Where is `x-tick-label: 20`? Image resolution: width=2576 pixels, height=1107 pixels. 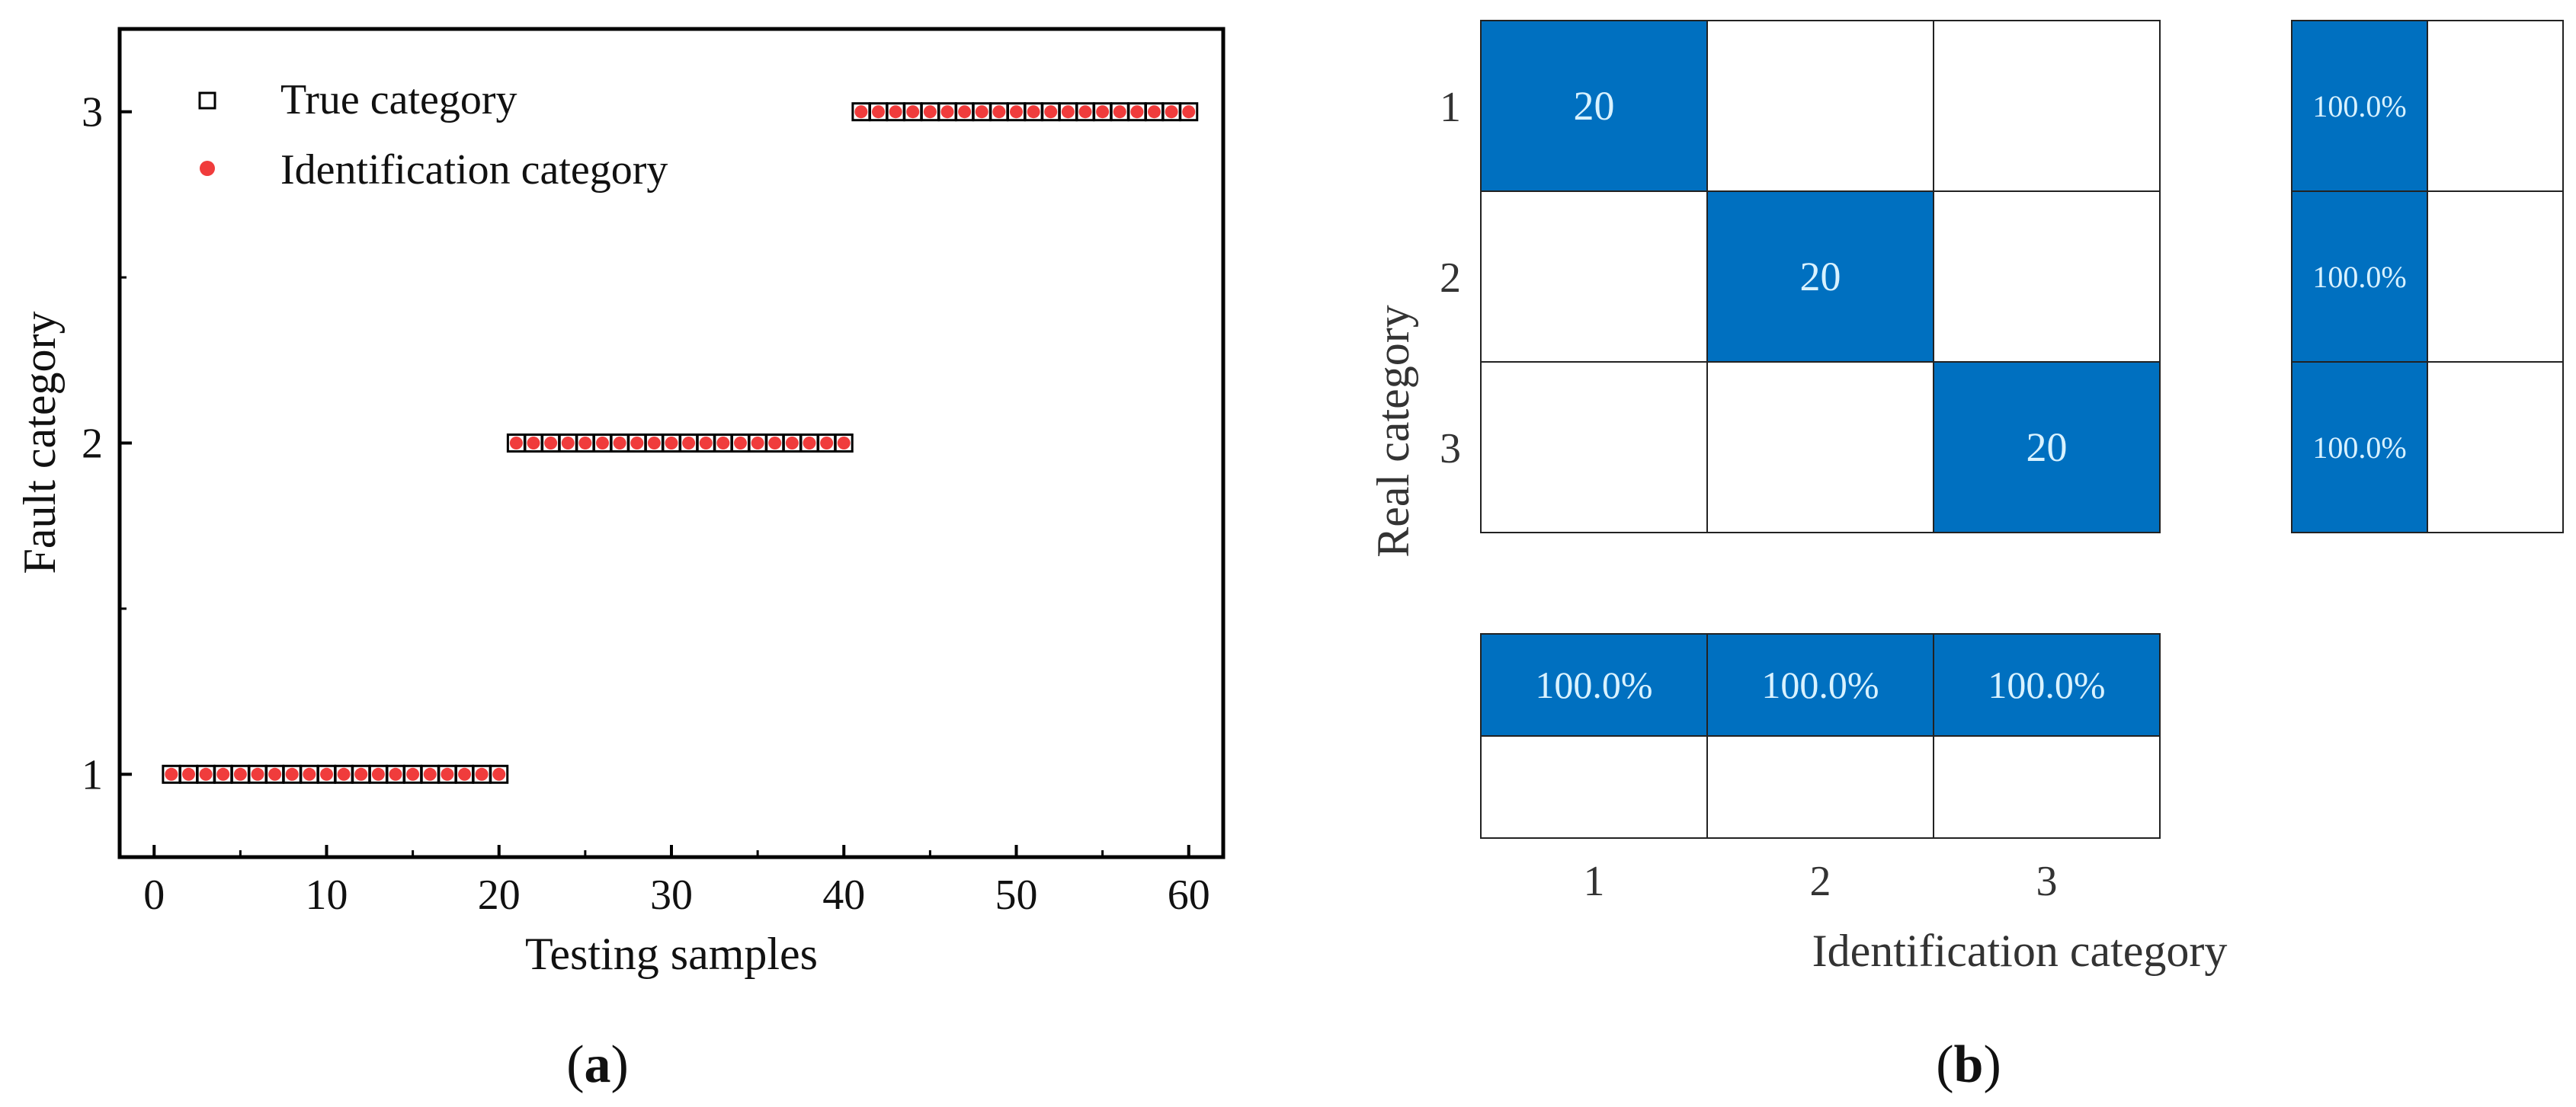
x-tick-label: 20 is located at coordinates (499, 896).